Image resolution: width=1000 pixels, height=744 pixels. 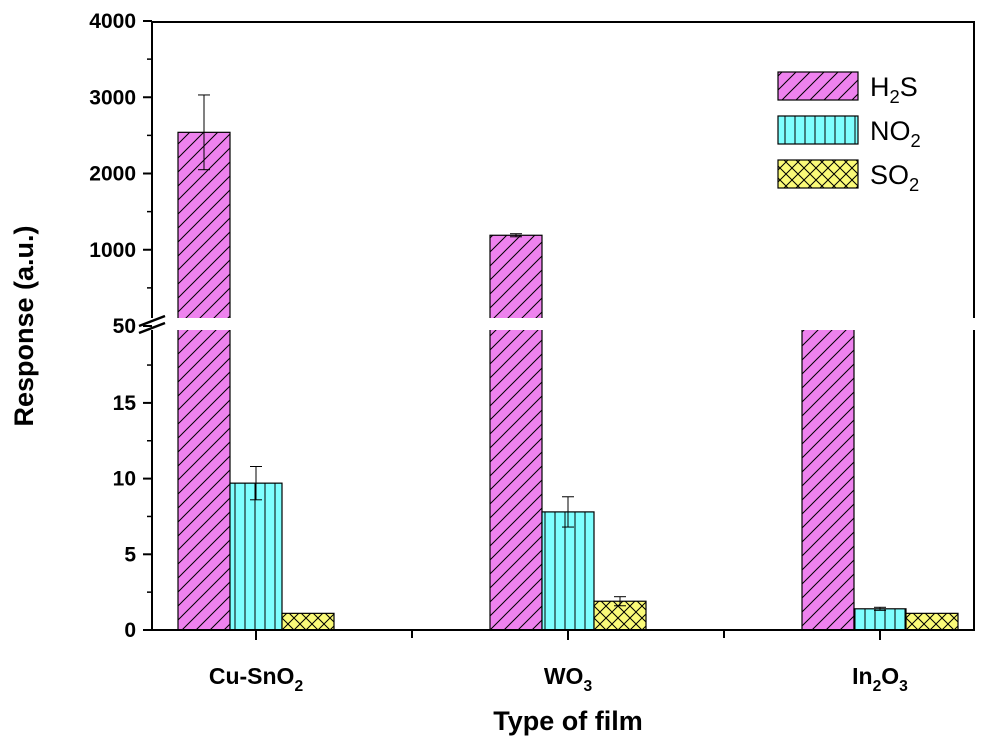 What do you see at coordinates (894, 177) in the screenshot?
I see `legend-label-2: SO2` at bounding box center [894, 177].